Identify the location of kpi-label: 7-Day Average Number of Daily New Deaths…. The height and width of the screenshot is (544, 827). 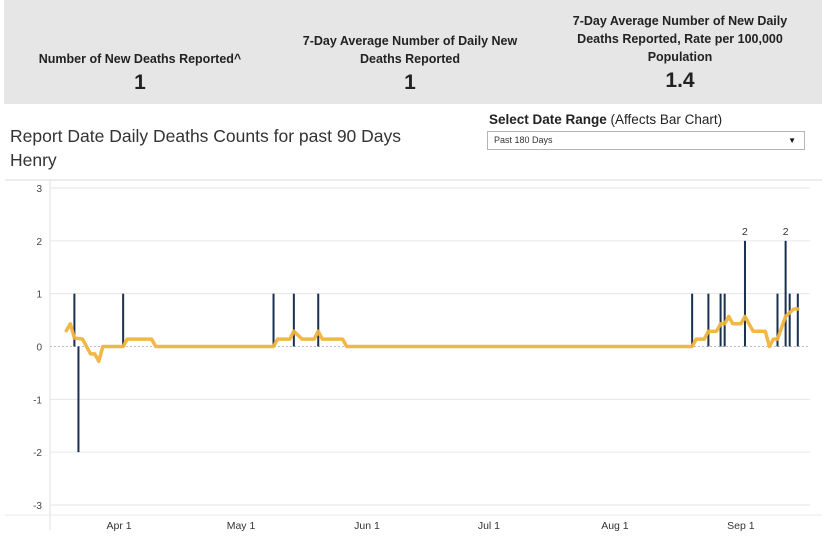
(410, 50).